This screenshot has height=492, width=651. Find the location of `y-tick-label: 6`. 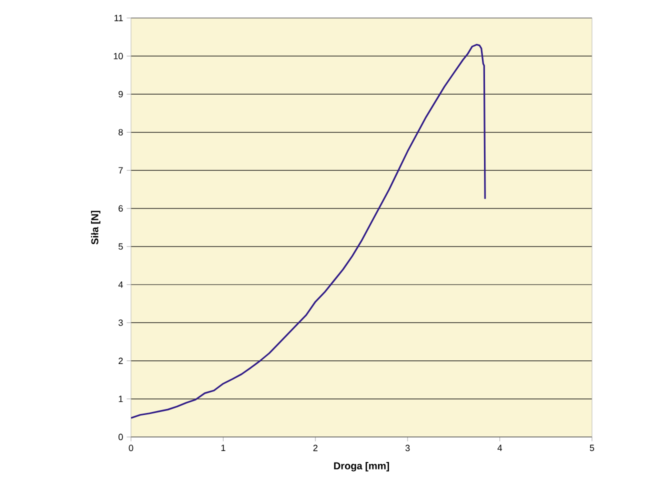

y-tick-label: 6 is located at coordinates (120, 208).